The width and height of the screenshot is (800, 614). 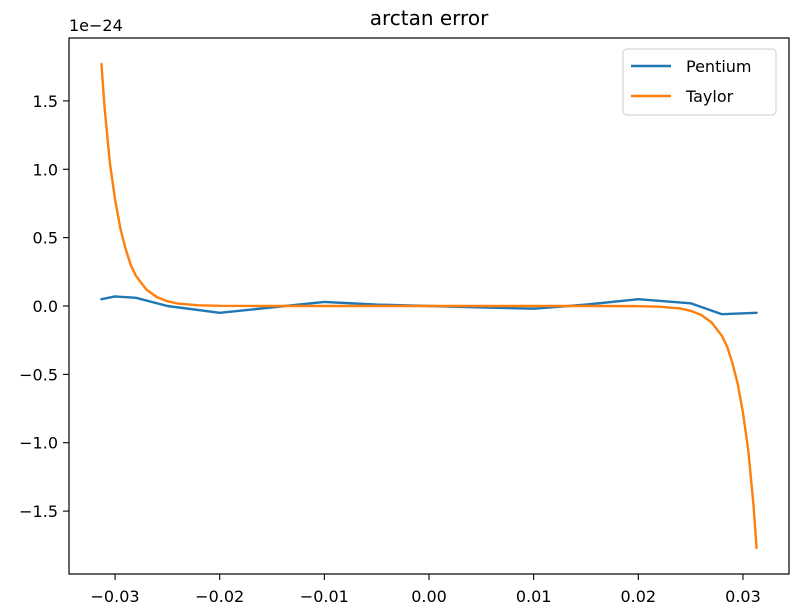 I want to click on y-axis-offset-text: 1e−24, so click(x=96, y=25).